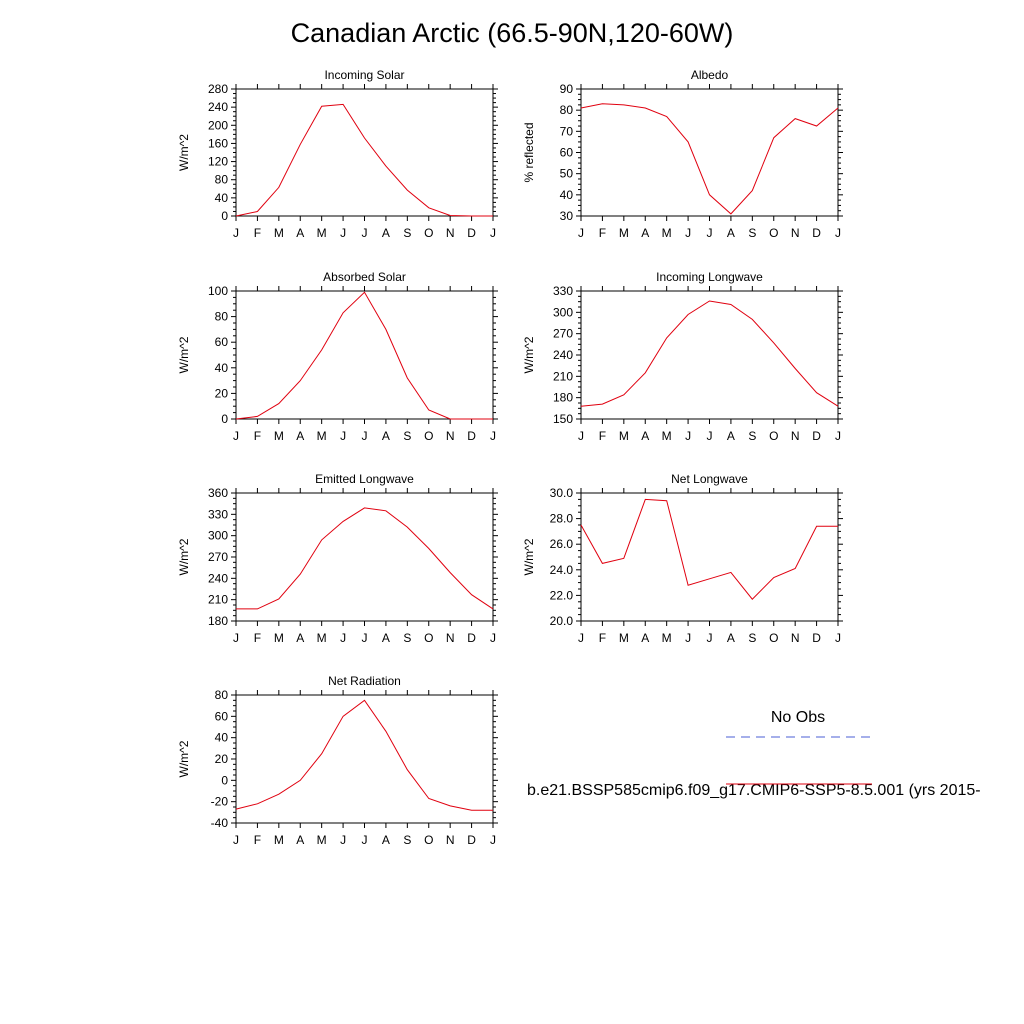 The height and width of the screenshot is (1024, 1024). What do you see at coordinates (218, 578) in the screenshot?
I see `y-tick-label: 240` at bounding box center [218, 578].